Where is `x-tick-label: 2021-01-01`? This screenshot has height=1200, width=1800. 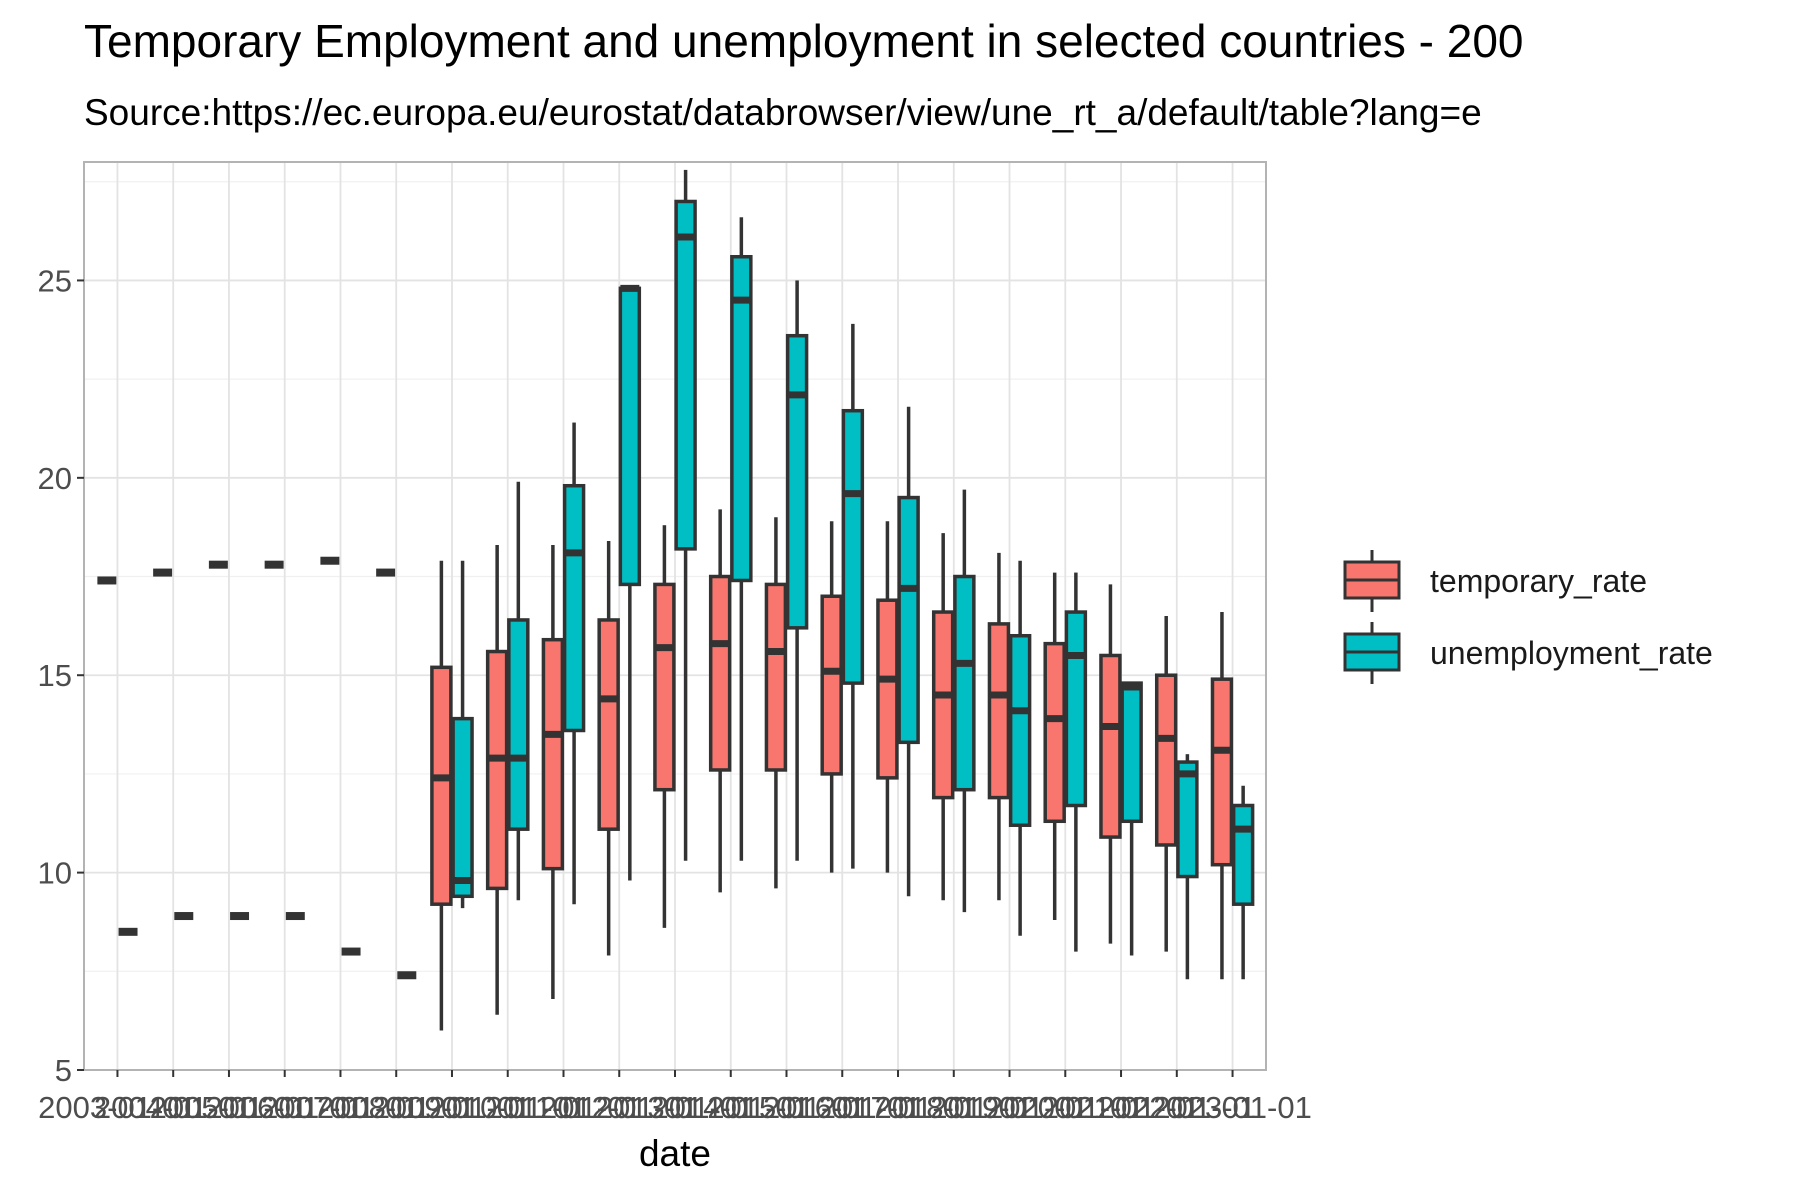 x-tick-label: 2021-01-01 is located at coordinates (1121, 1107).